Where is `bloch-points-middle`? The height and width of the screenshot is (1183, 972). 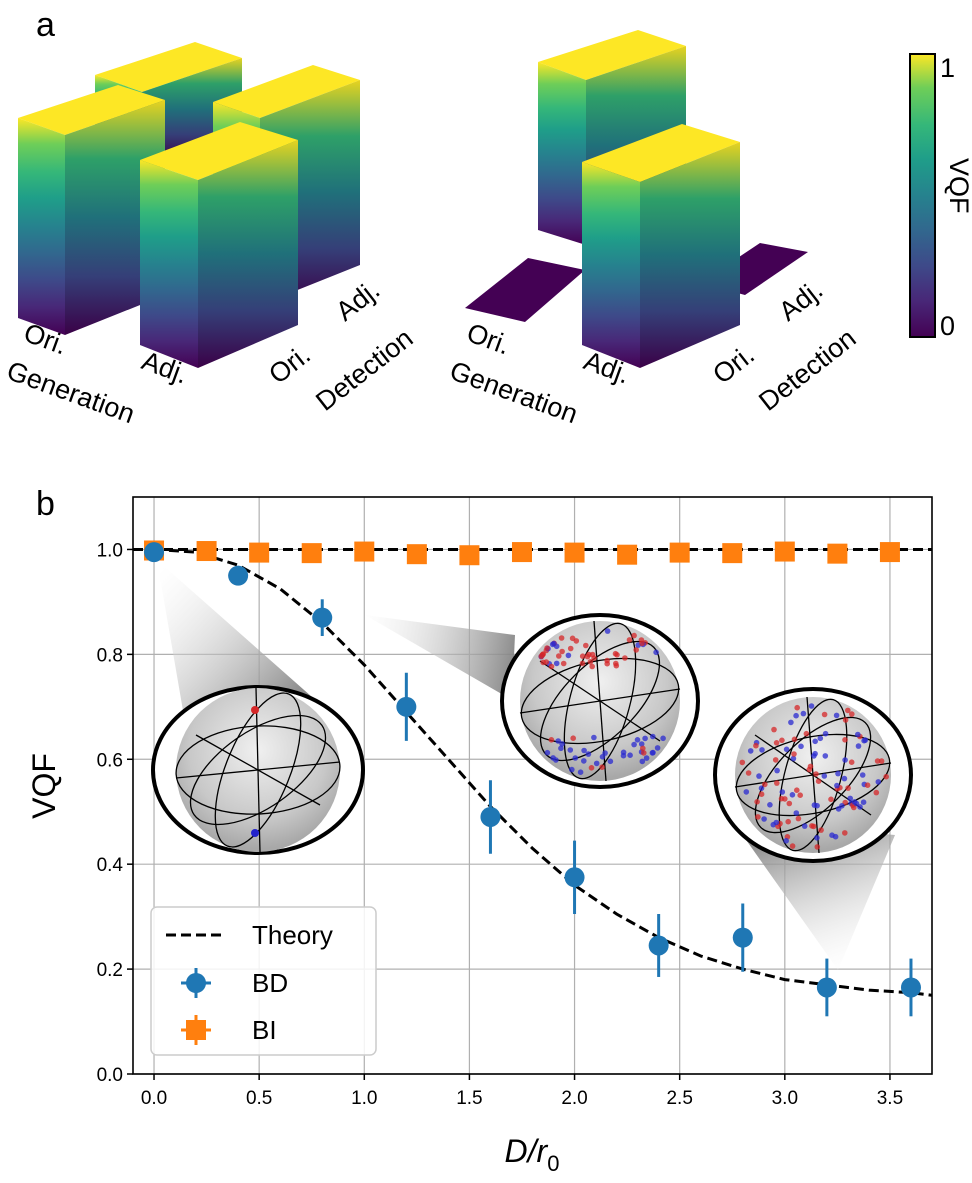
bloch-points-middle is located at coordinates (602, 701).